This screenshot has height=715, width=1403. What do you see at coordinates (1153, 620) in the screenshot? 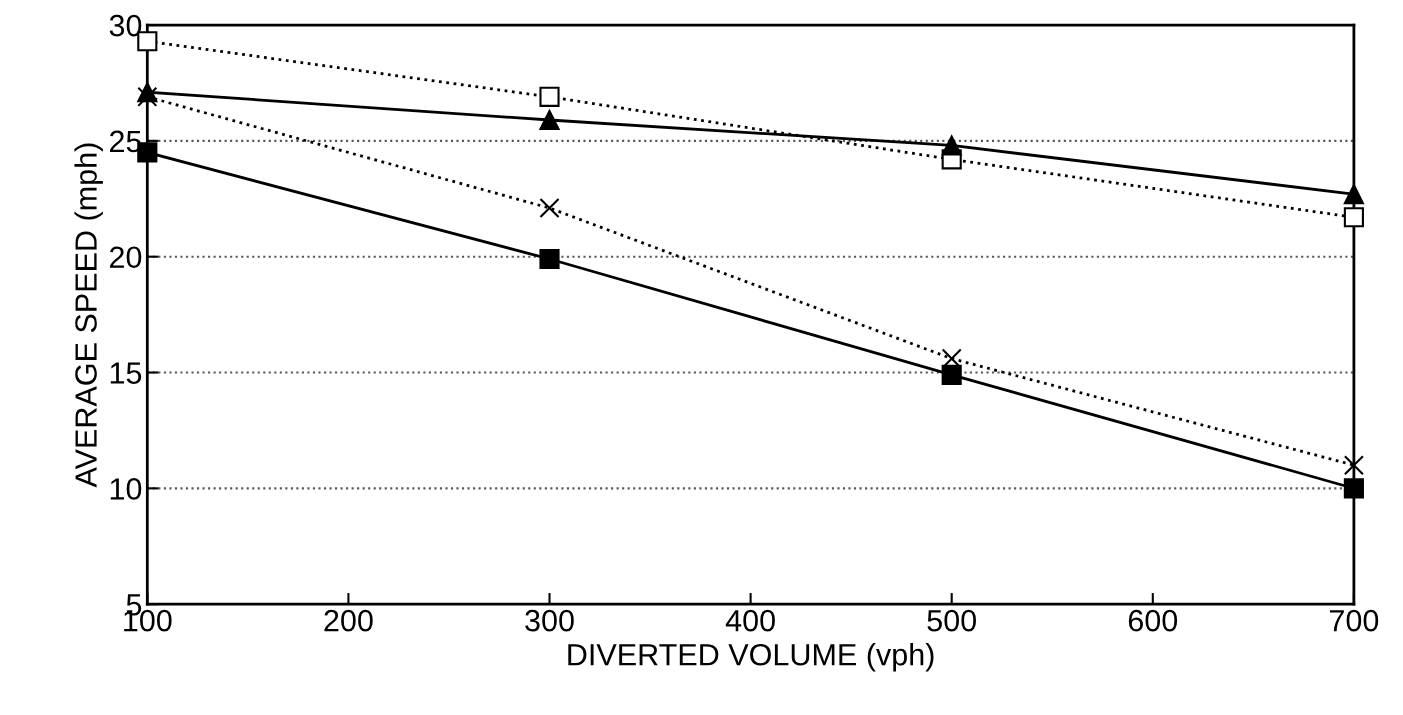
I see `x-tick-label: 600` at bounding box center [1153, 620].